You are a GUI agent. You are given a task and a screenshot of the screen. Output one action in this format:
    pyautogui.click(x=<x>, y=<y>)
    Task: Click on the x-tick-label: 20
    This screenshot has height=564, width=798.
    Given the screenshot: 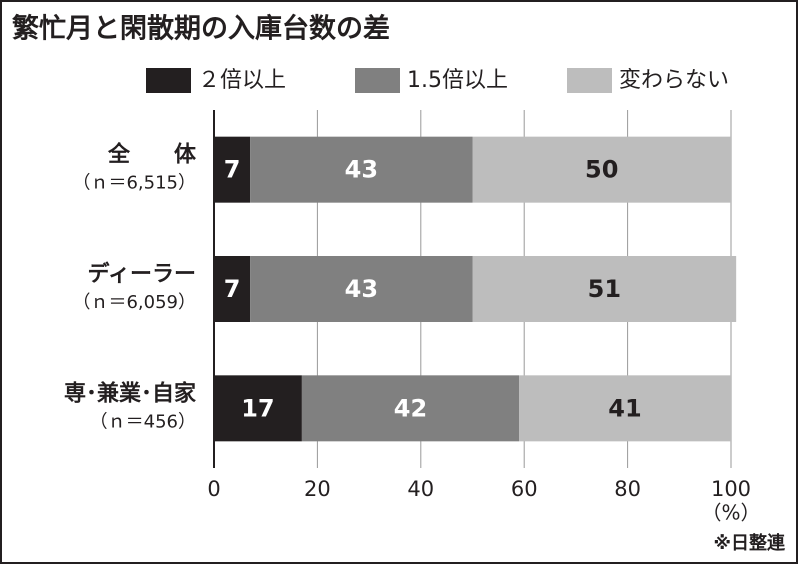 What is the action you would take?
    pyautogui.click(x=317, y=489)
    